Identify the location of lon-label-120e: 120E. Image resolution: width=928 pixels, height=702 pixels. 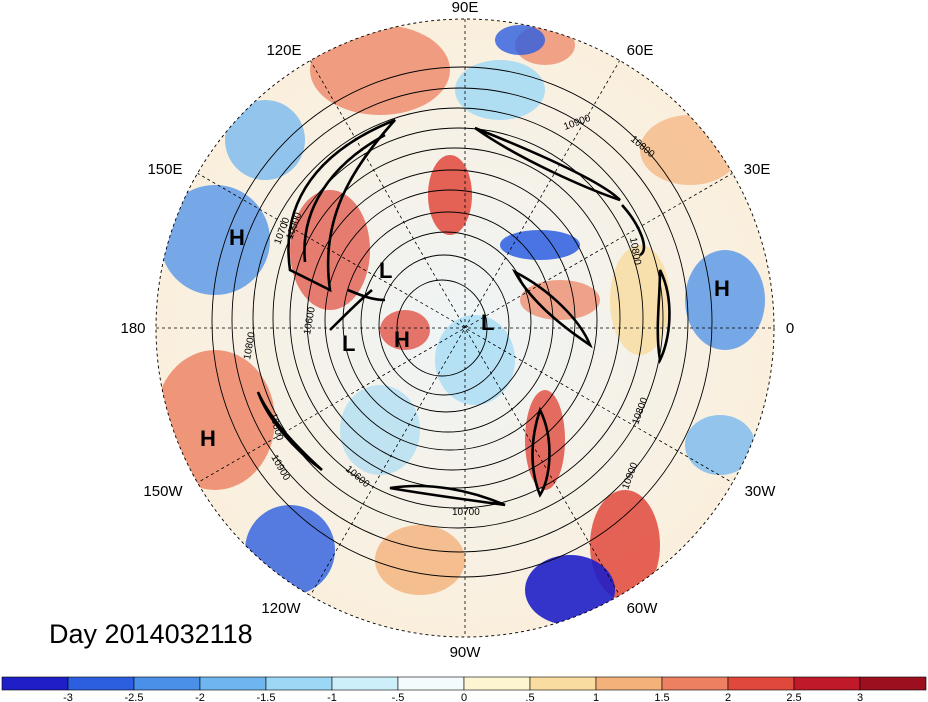
(283, 50).